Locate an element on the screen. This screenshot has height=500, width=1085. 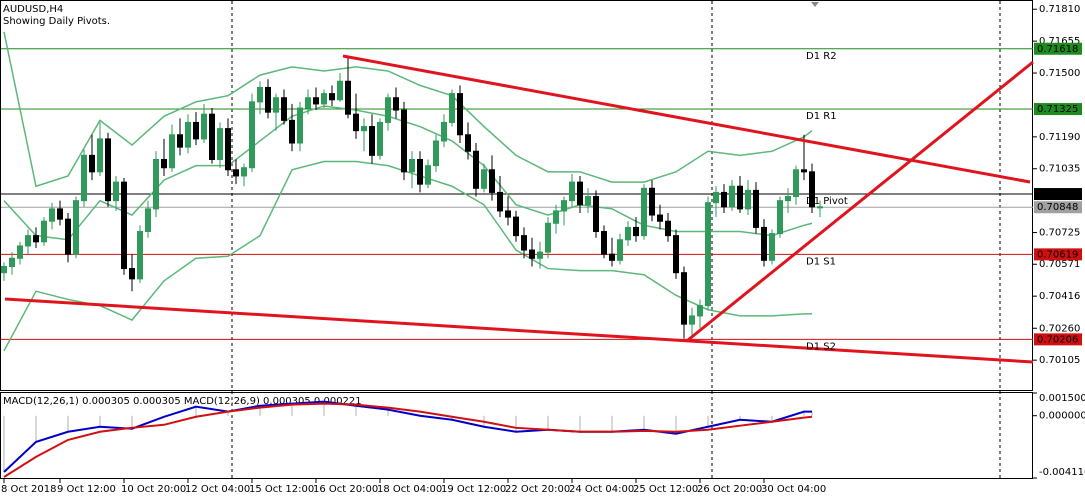
pivot-label: D1 S2 is located at coordinates (821, 346).